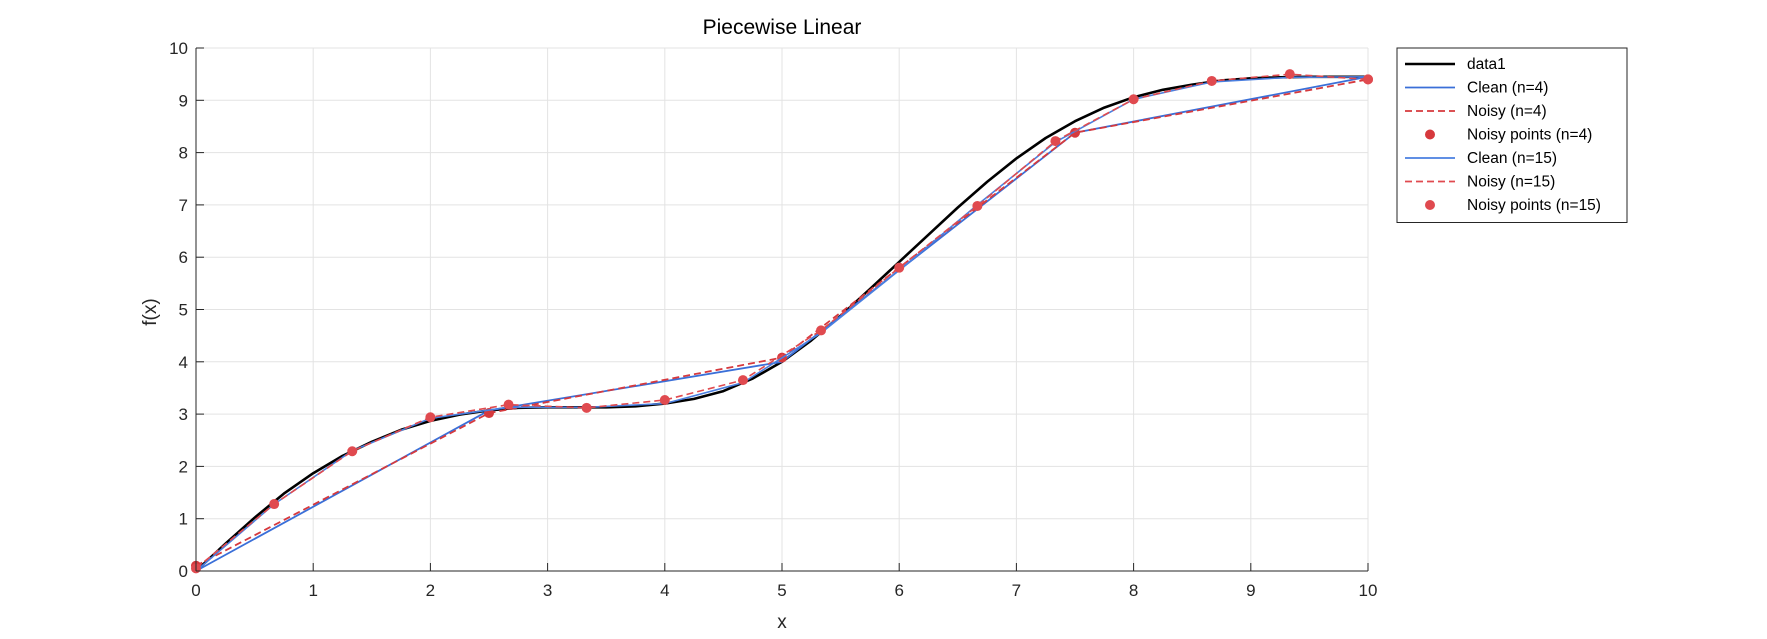 Image resolution: width=1767 pixels, height=639 pixels. I want to click on x-tick-label: 10, so click(1368, 590).